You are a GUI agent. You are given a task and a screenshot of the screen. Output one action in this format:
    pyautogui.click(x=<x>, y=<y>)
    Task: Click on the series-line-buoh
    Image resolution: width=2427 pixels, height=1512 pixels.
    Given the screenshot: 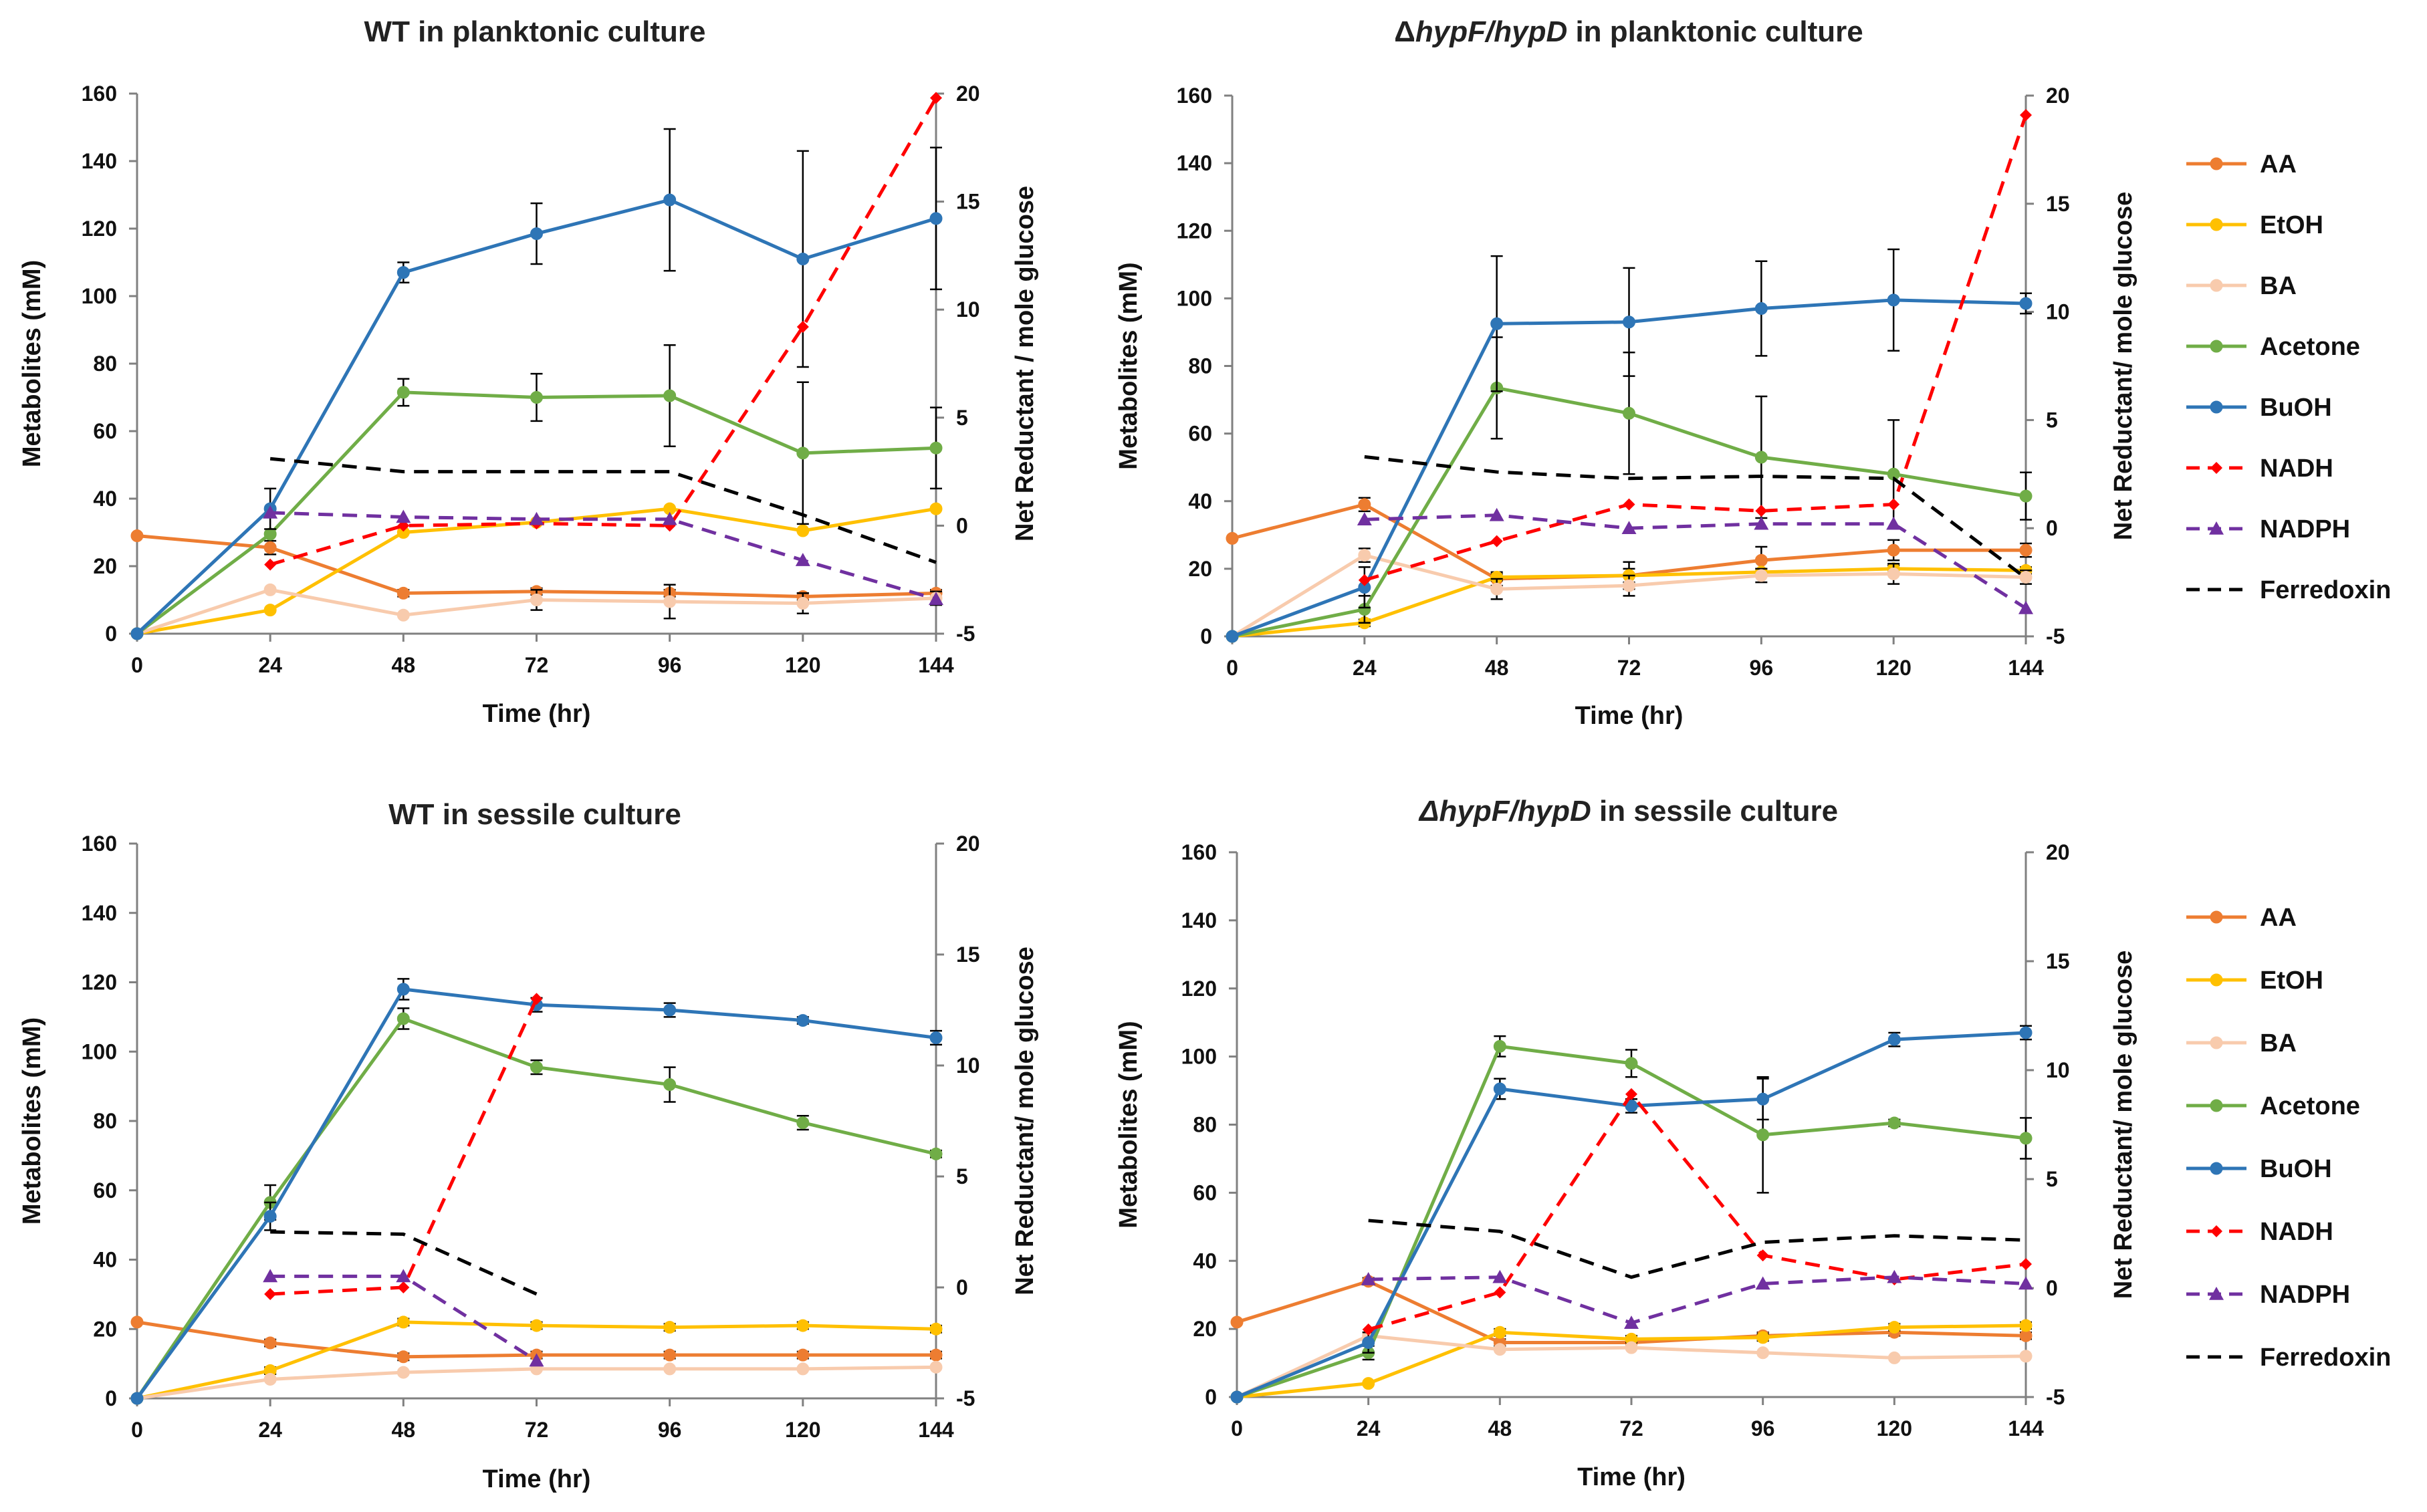 What is the action you would take?
    pyautogui.click(x=536, y=1193)
    